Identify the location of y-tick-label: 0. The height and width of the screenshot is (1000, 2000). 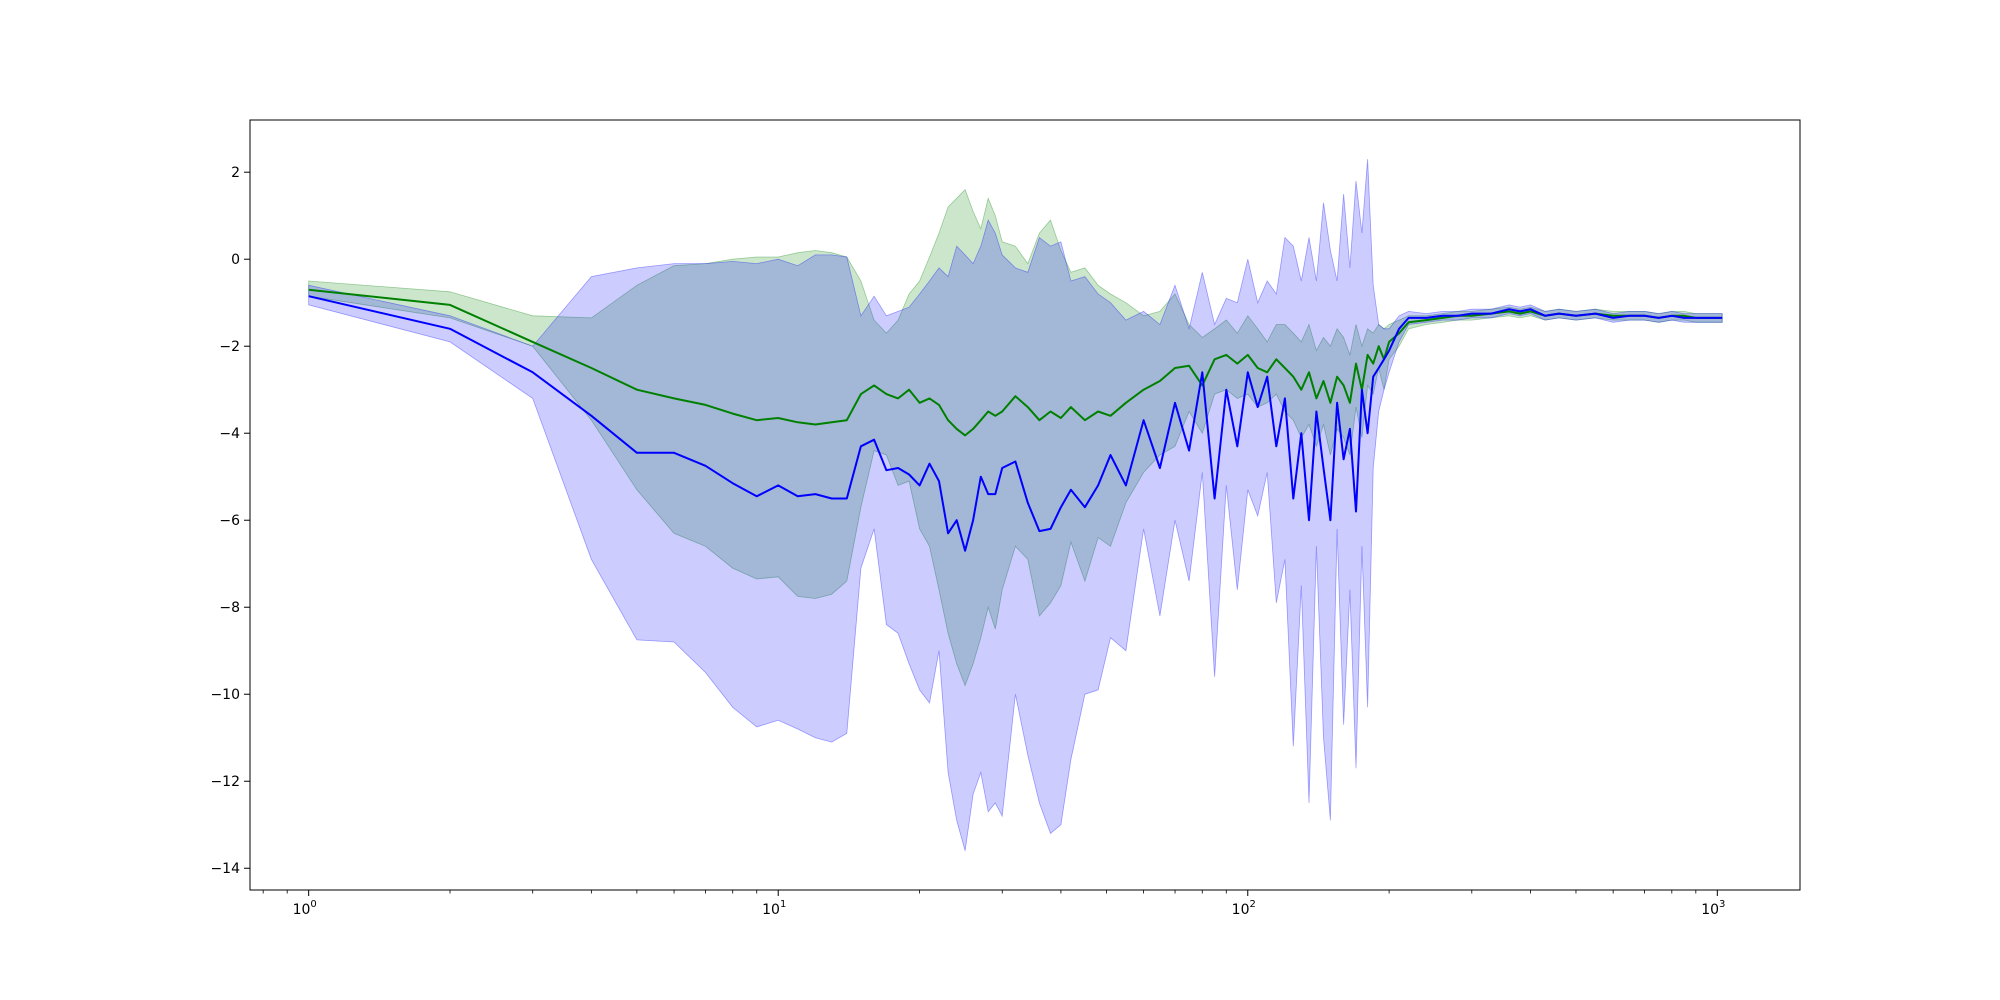
(235, 260).